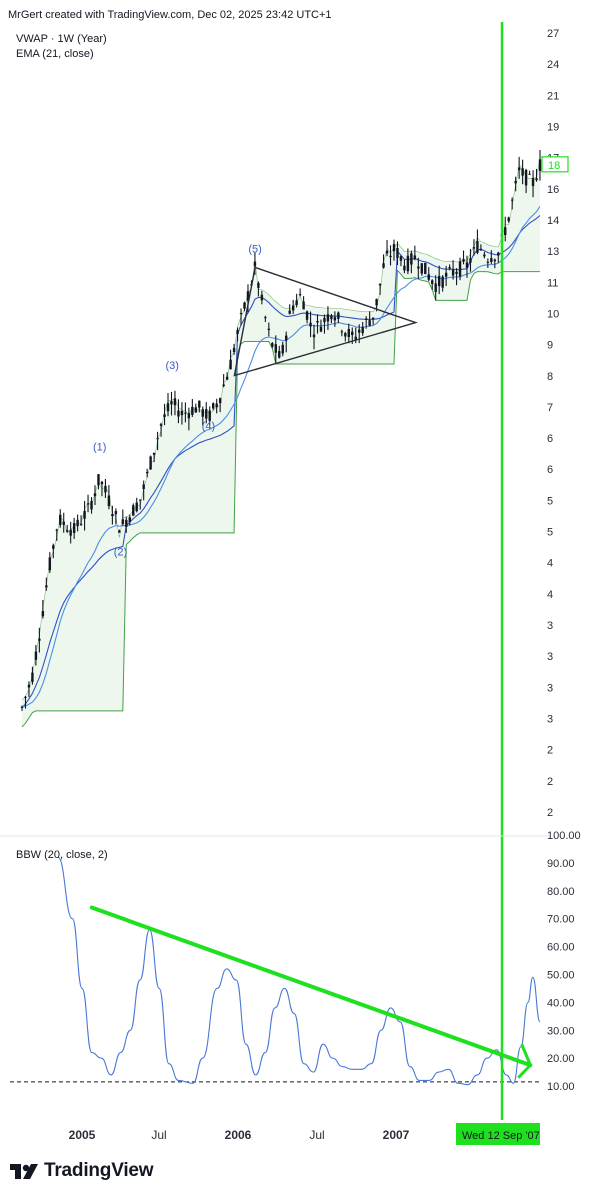  I want to click on brand-name: TradingView, so click(99, 1170).